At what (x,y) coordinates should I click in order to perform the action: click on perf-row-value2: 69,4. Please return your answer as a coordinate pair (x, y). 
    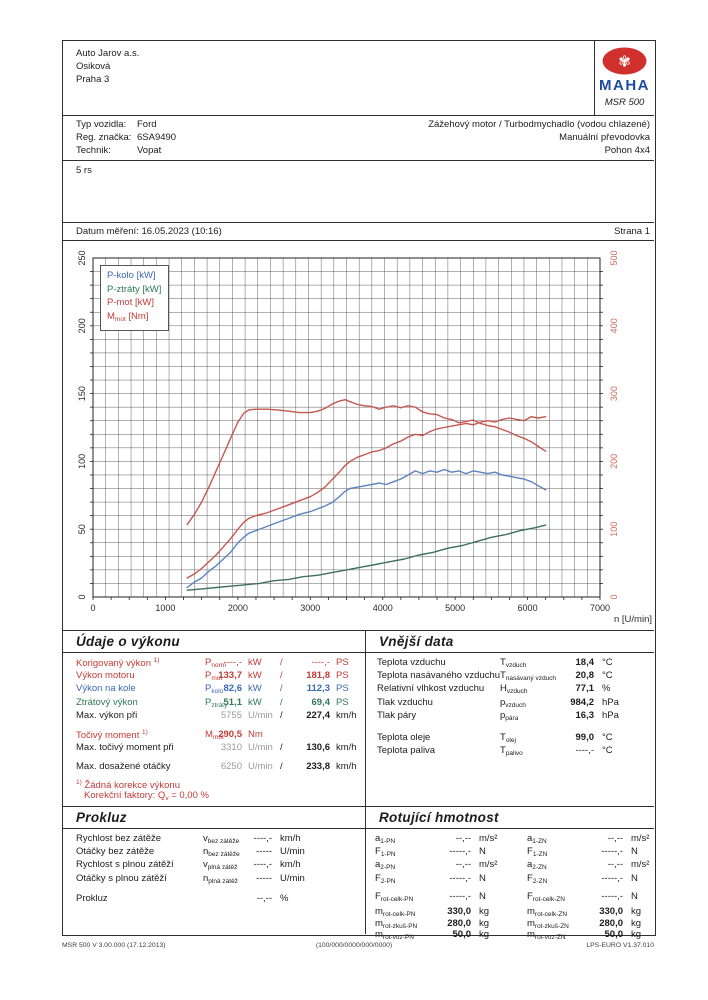
    Looking at the image, I should click on (321, 702).